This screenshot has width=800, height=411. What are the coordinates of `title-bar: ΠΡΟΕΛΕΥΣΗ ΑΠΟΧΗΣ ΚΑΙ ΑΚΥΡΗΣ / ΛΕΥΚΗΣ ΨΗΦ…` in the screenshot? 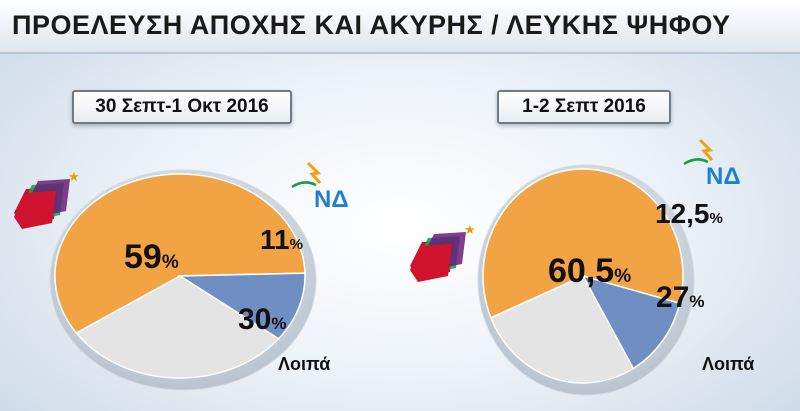 It's located at (400, 27).